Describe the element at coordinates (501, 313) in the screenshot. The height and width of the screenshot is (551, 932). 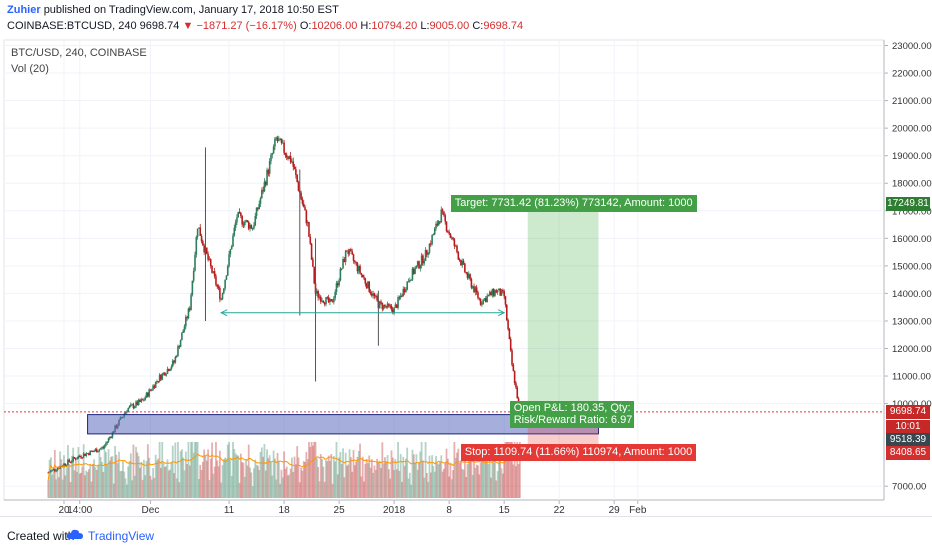
I see `trend-arrow-right-icon` at that location.